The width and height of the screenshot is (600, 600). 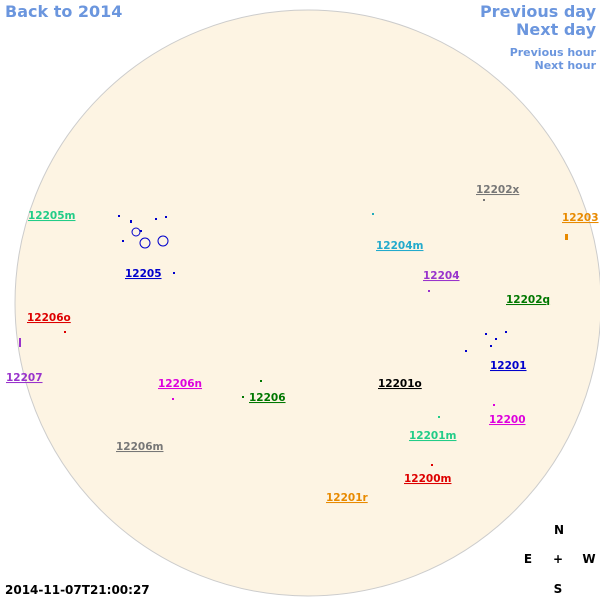 What do you see at coordinates (24, 378) in the screenshot?
I see `region-label: 12207` at bounding box center [24, 378].